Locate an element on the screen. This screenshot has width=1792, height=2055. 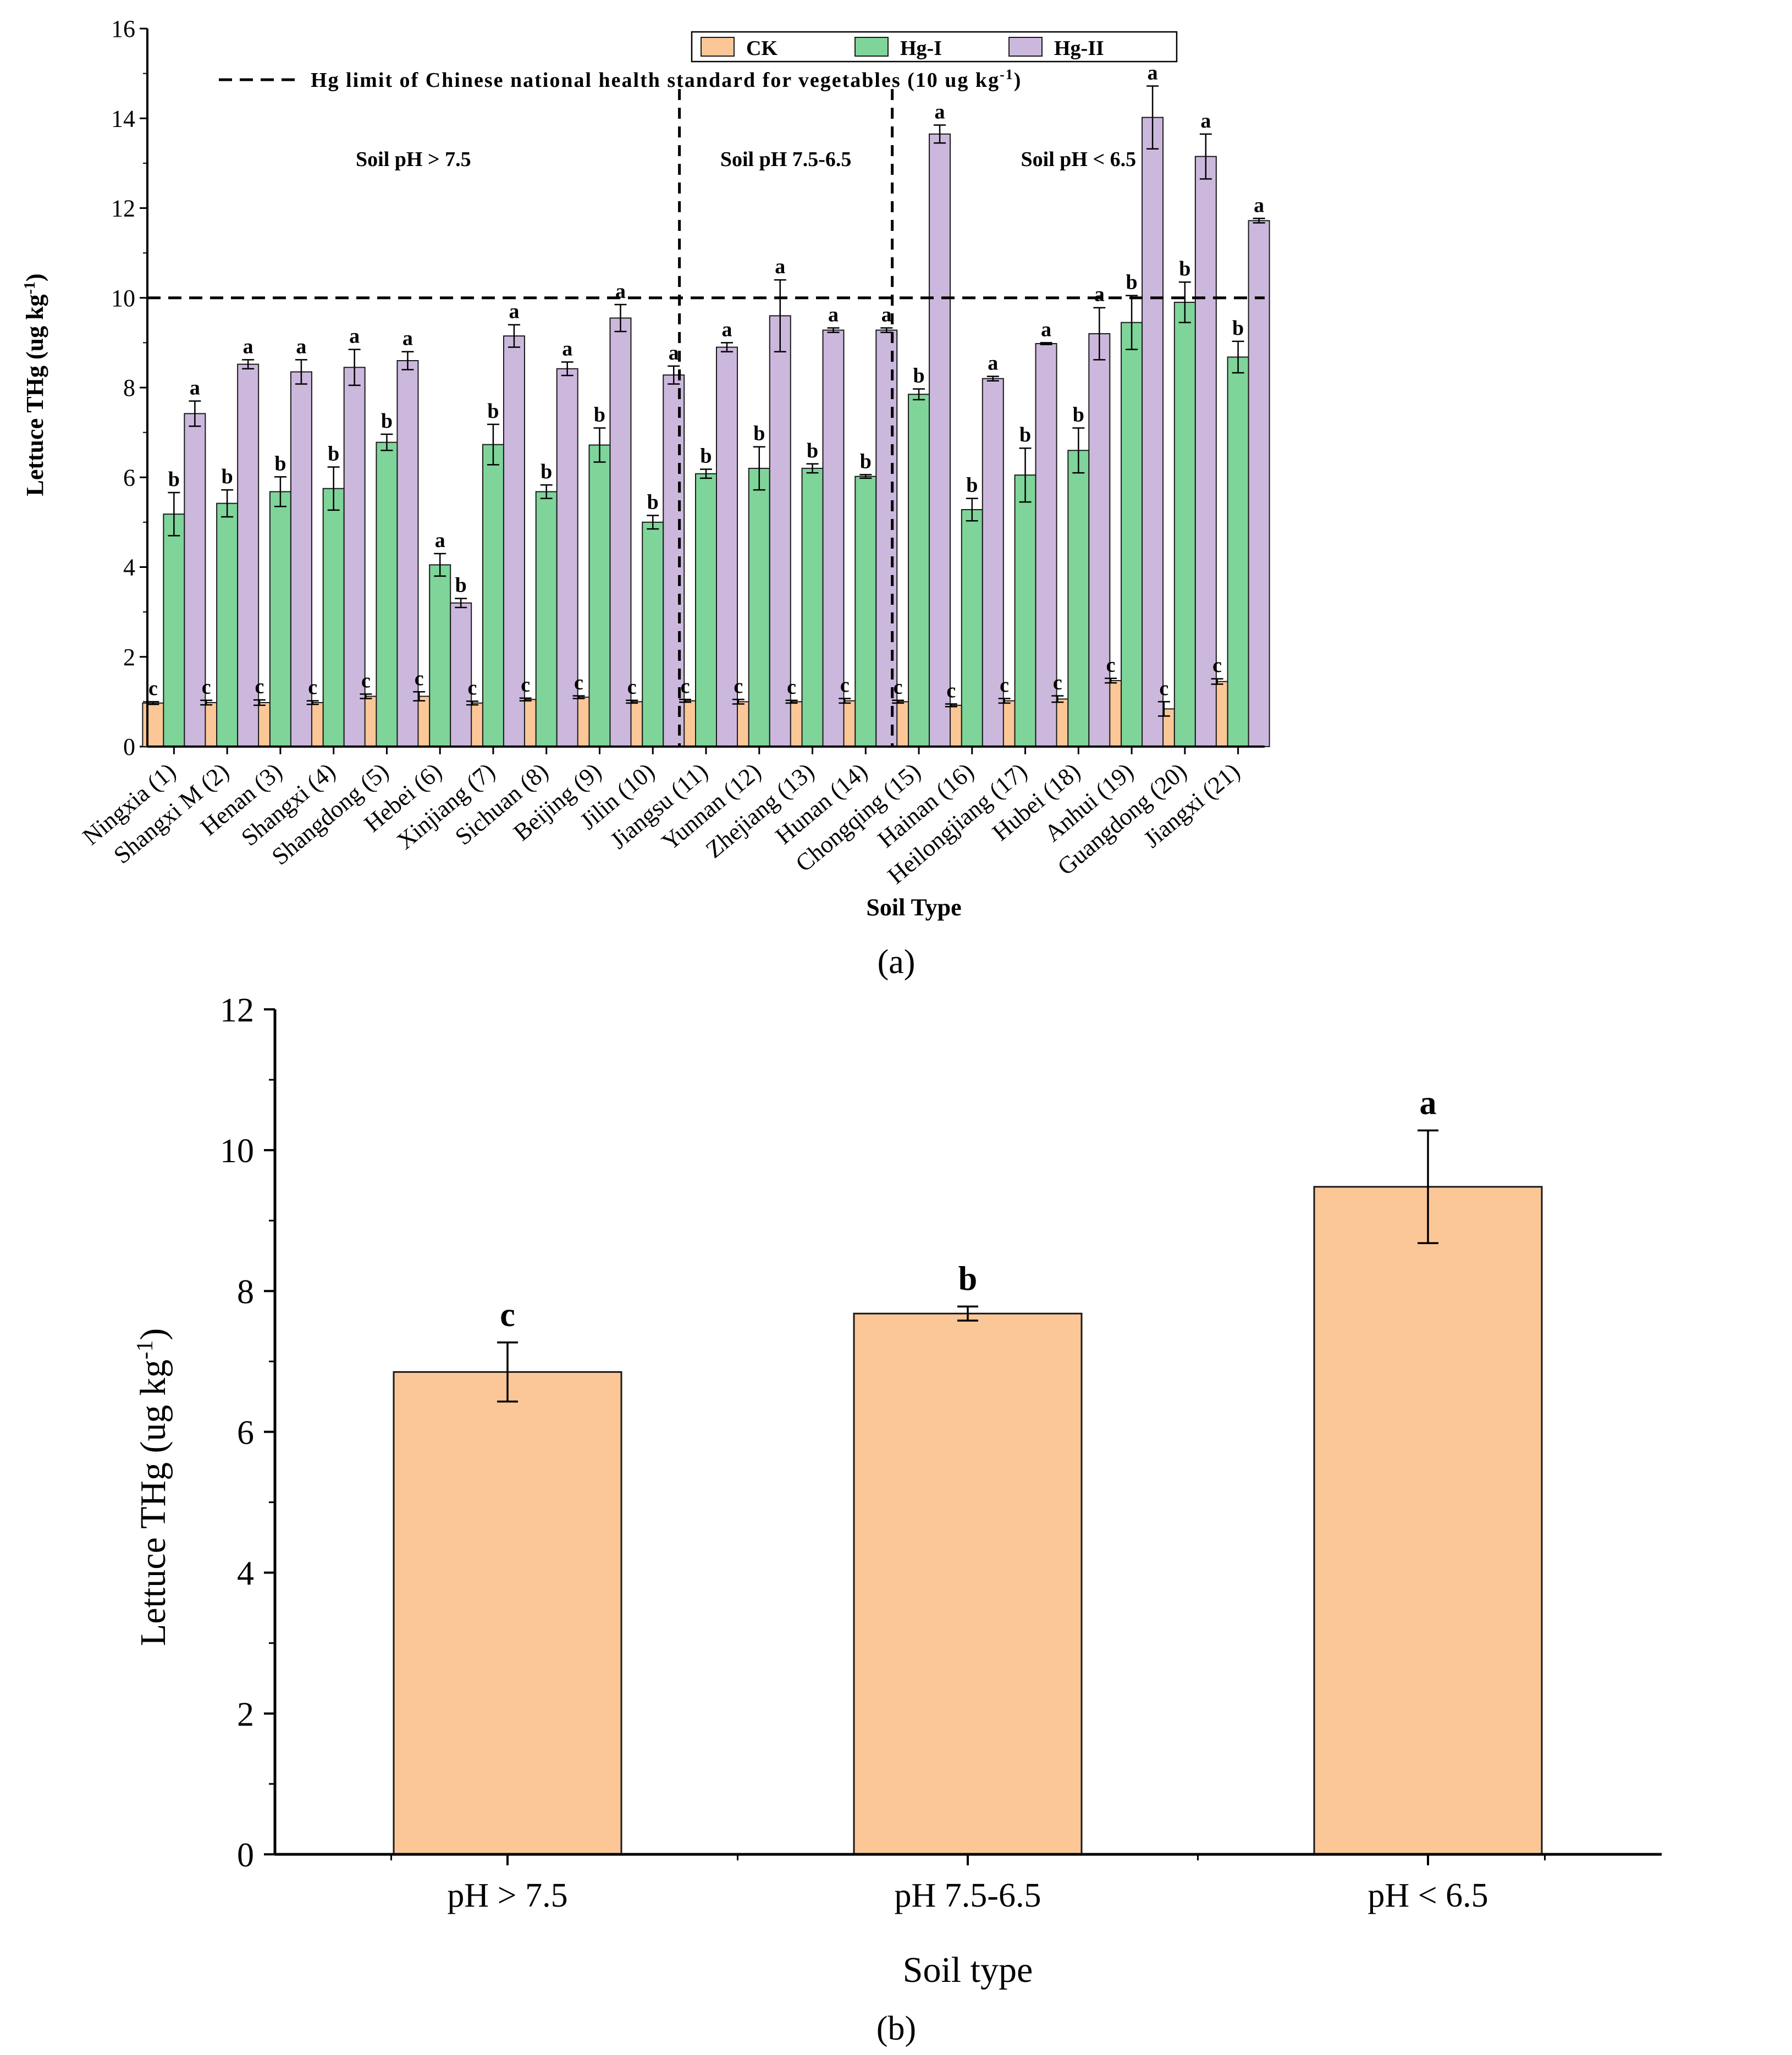
panel-b-y-axis-title: Lettuce THg (ug kg-1) is located at coordinates (153, 1487).